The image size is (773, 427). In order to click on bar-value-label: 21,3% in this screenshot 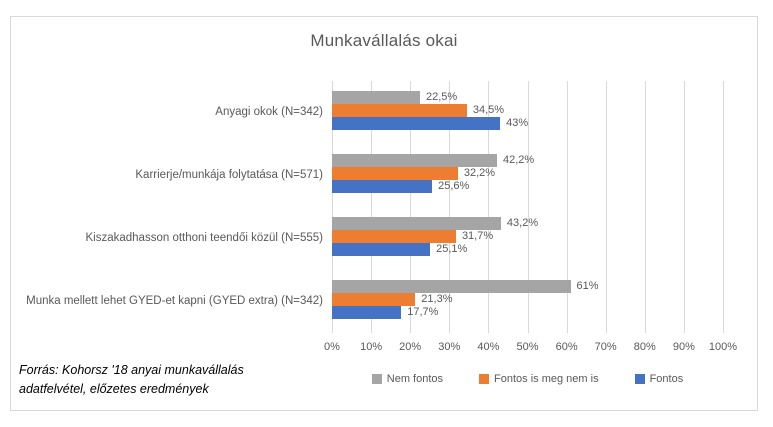, I will do `click(437, 299)`.